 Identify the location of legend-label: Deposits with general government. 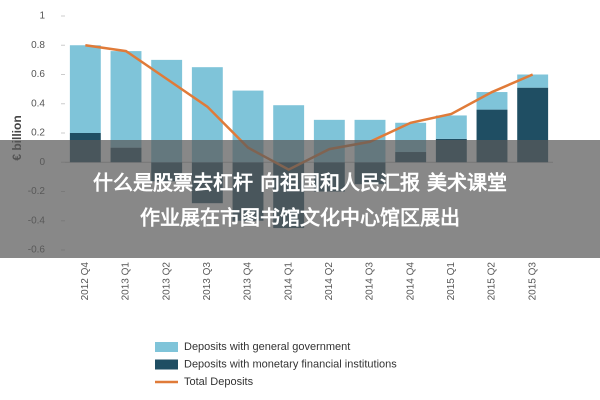
(267, 347).